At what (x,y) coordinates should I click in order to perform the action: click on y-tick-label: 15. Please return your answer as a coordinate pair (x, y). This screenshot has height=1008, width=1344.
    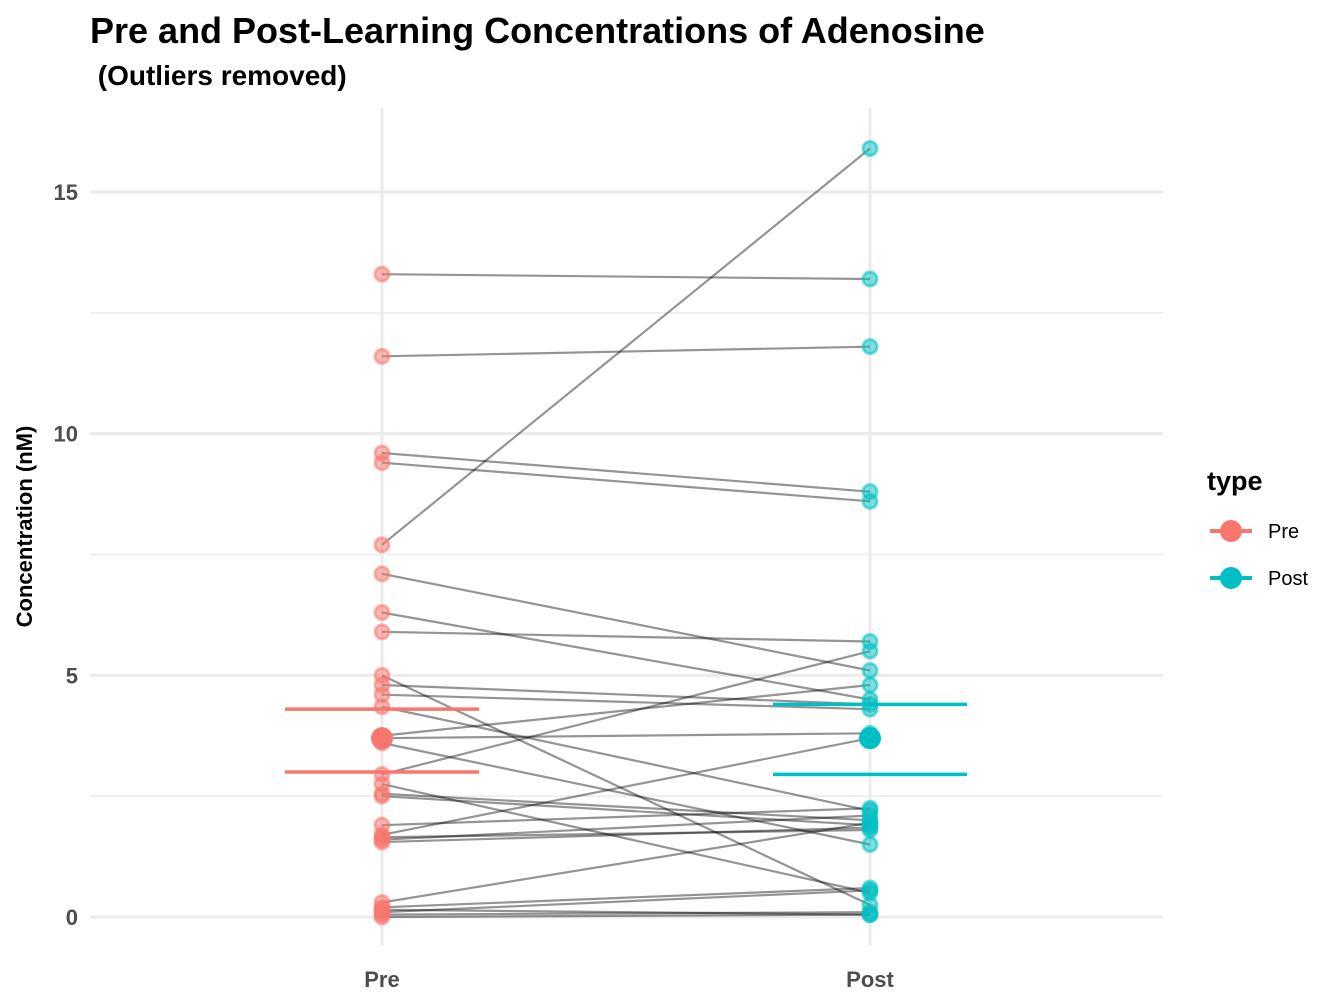
    Looking at the image, I should click on (66, 192).